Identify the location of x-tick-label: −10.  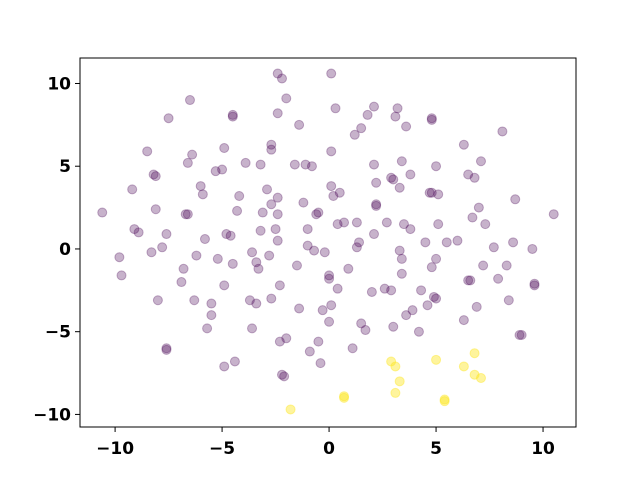
(115, 449).